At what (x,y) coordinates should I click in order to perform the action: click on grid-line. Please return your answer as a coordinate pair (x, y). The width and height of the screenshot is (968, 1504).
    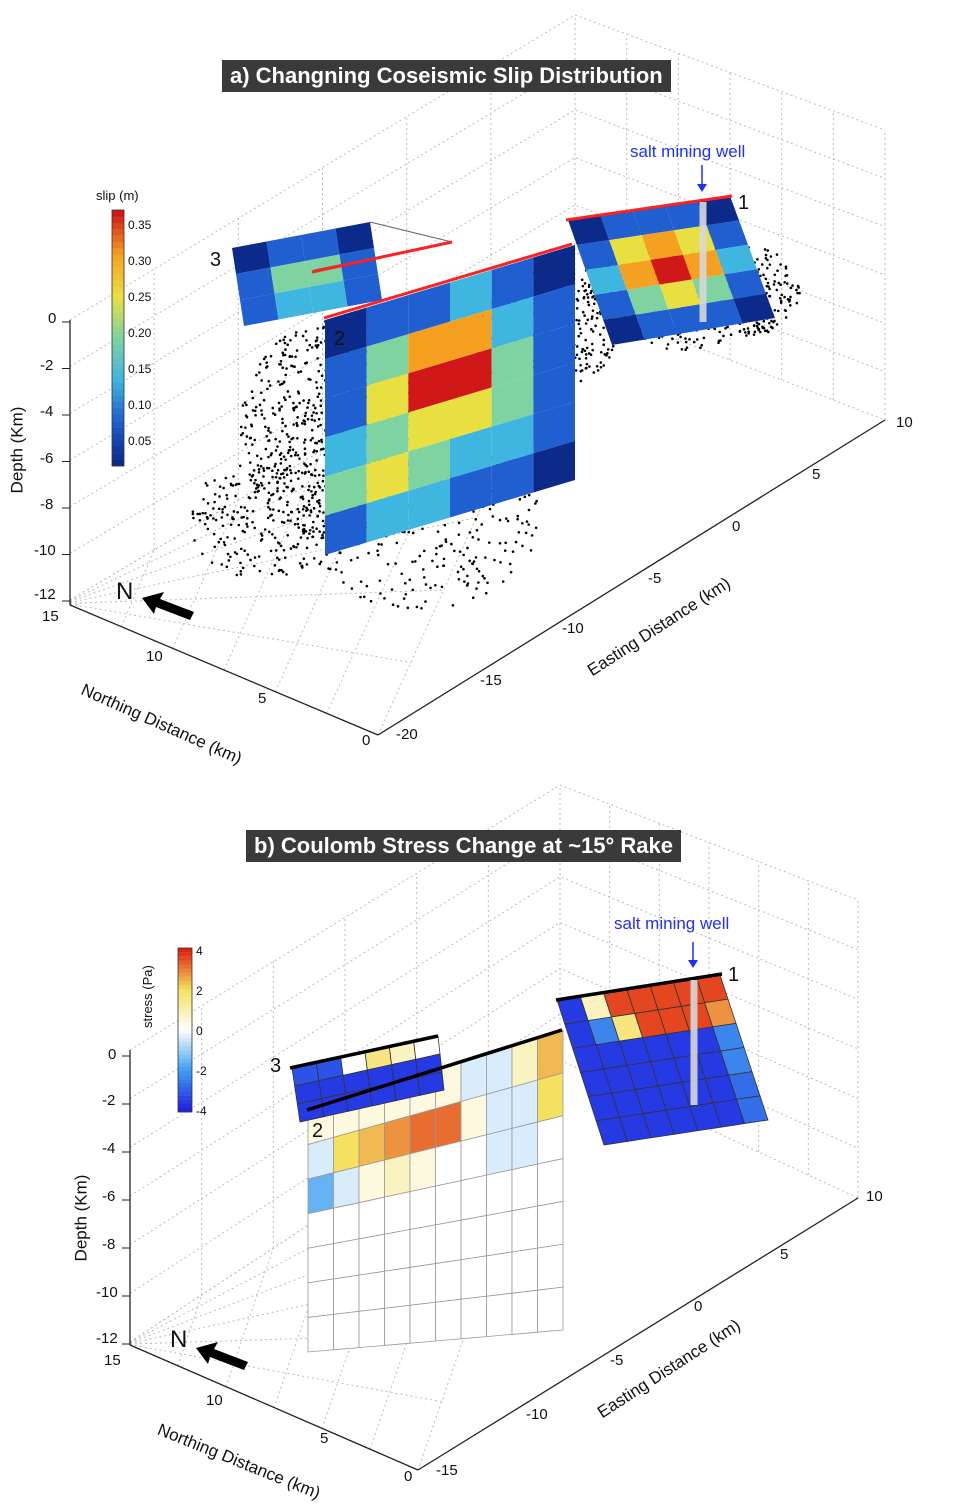
    Looking at the image, I should click on (494, 1106).